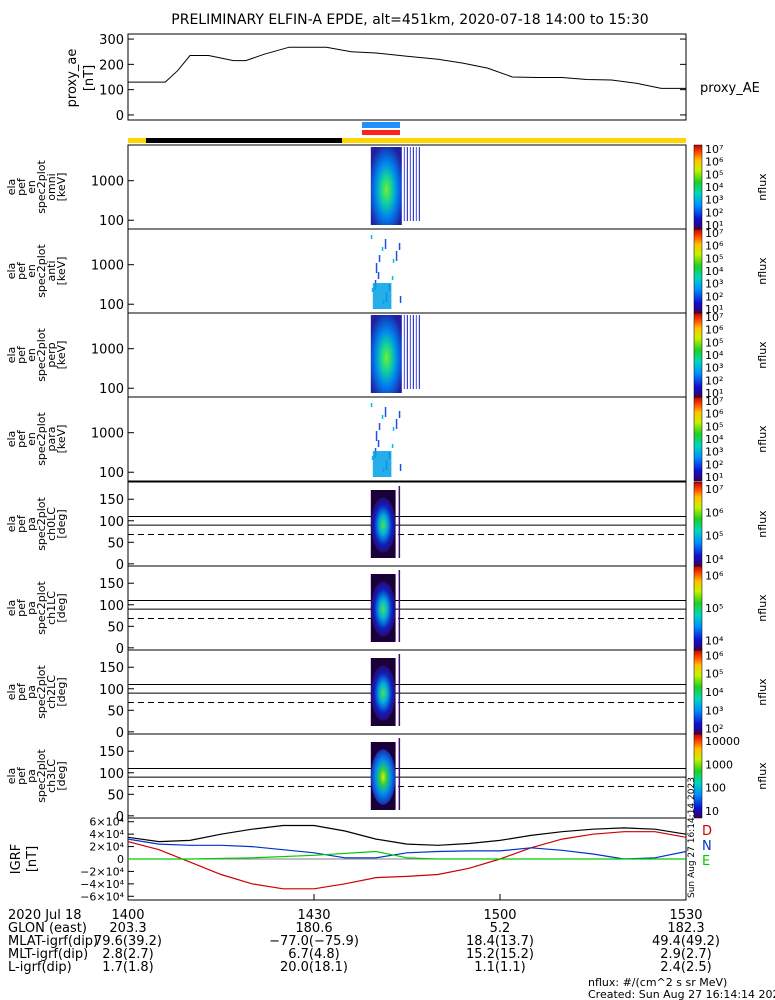  What do you see at coordinates (719, 764) in the screenshot?
I see `pa-colorbar-tick: 1000` at bounding box center [719, 764].